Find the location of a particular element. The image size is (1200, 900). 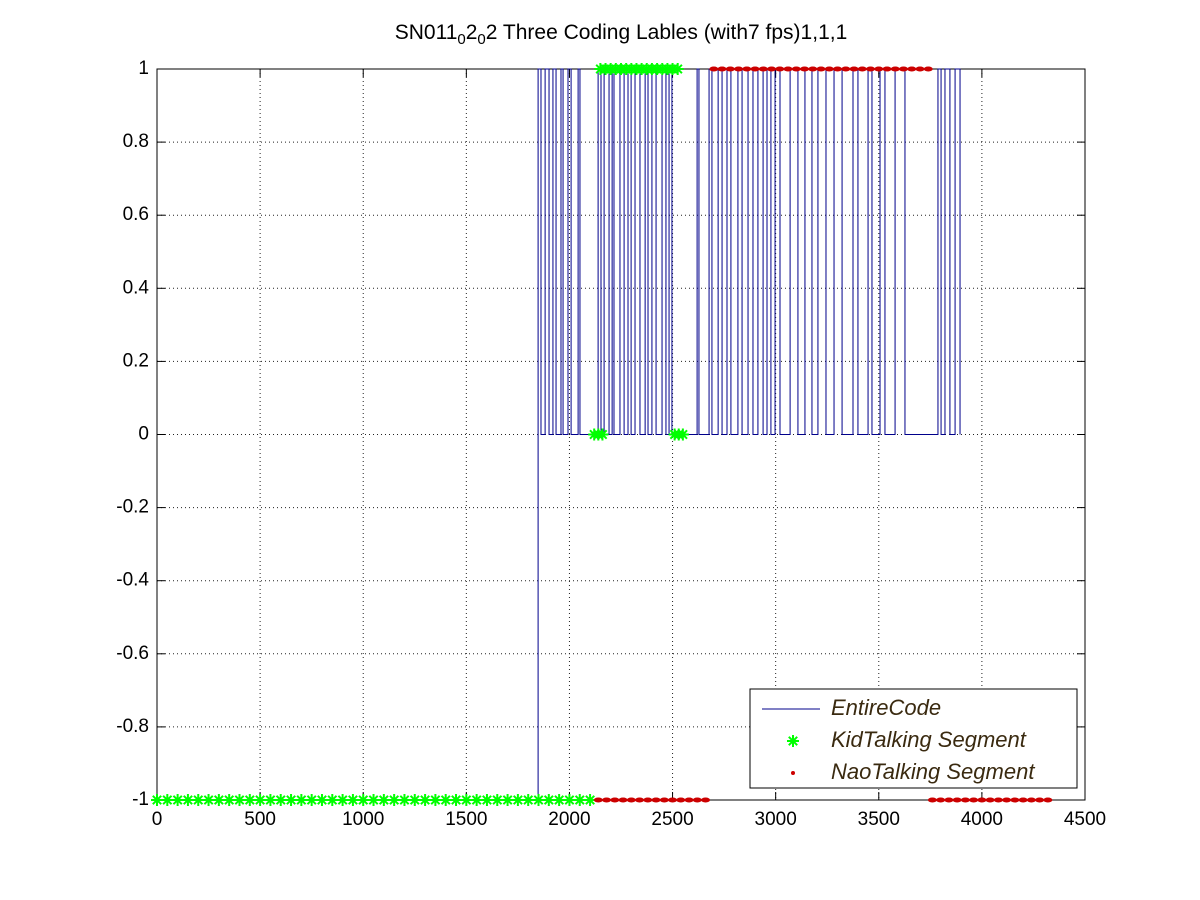

title-part: 2 is located at coordinates (472, 32).